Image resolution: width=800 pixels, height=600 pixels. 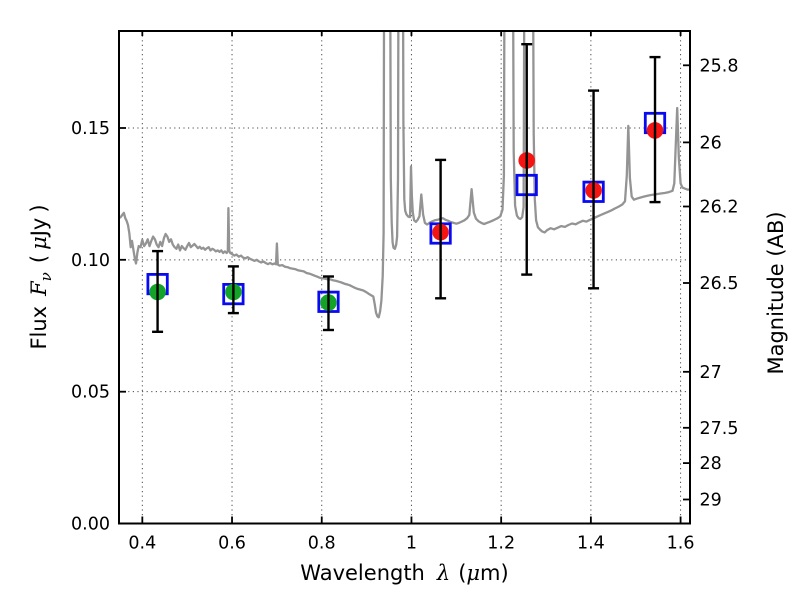 I want to click on y-tick-label-mag: 29, so click(x=711, y=501).